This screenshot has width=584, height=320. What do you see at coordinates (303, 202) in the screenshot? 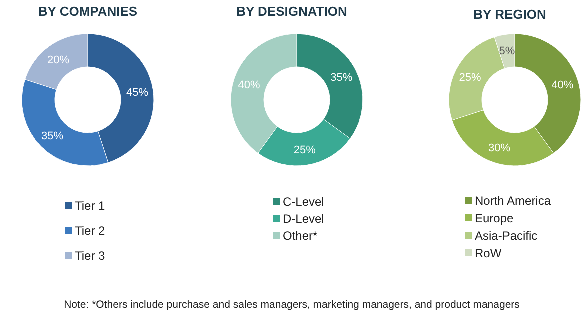
I see `legend-label: C-Level` at bounding box center [303, 202].